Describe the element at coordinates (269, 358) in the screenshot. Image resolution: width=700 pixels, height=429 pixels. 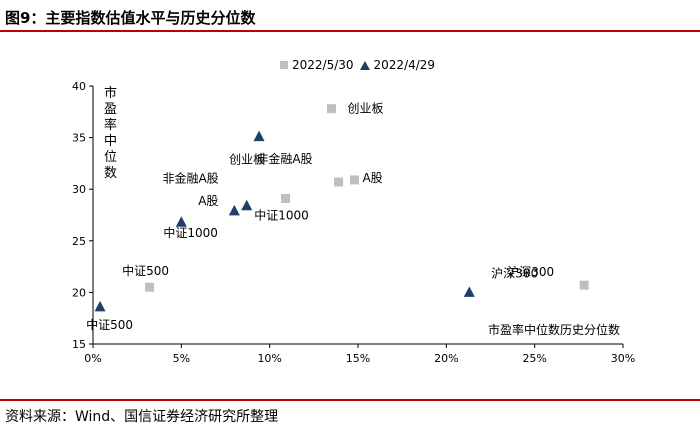
I see `x-tick-label: 10%` at that location.